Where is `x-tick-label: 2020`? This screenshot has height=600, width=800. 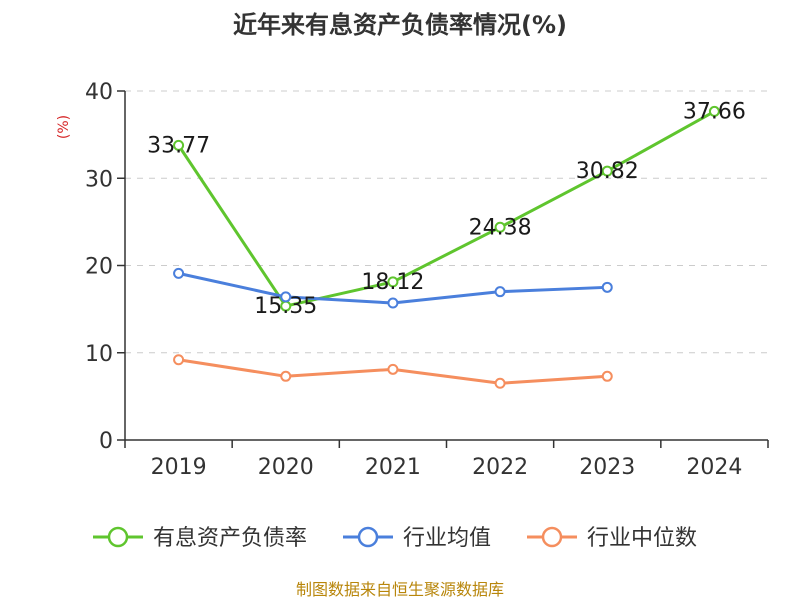
x-tick-label: 2020 is located at coordinates (286, 467).